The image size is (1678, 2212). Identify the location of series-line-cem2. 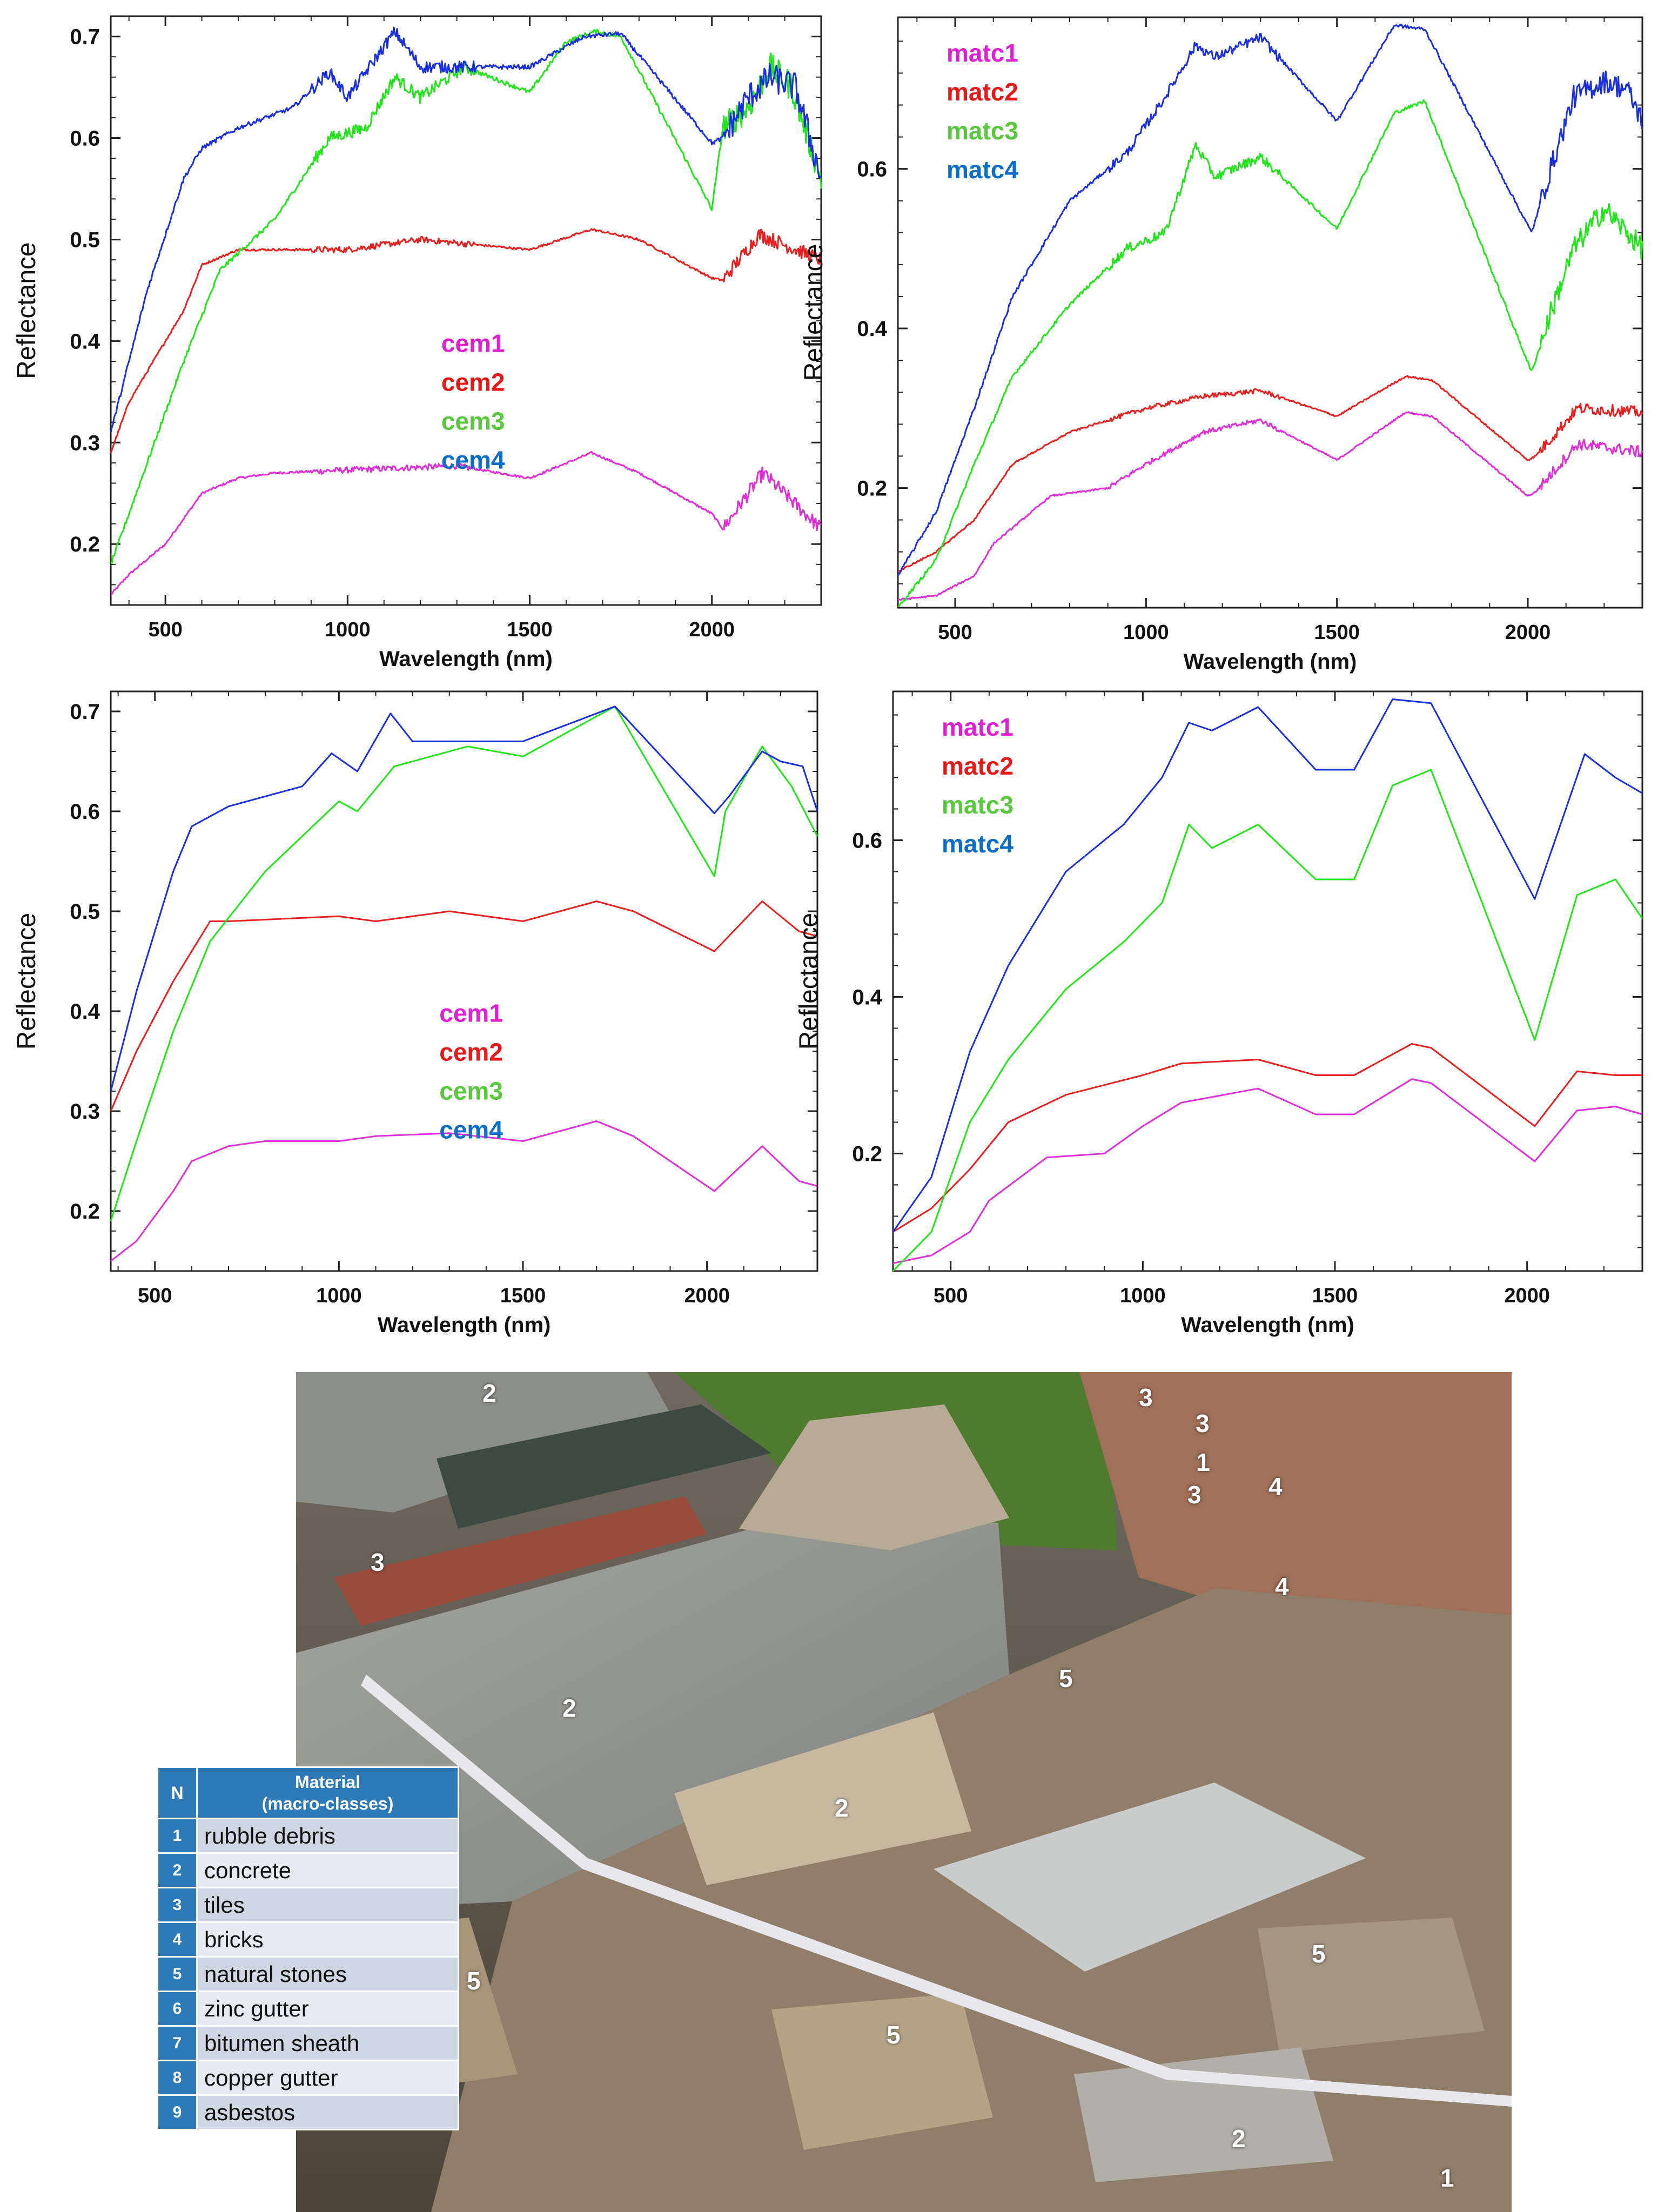
(466, 341).